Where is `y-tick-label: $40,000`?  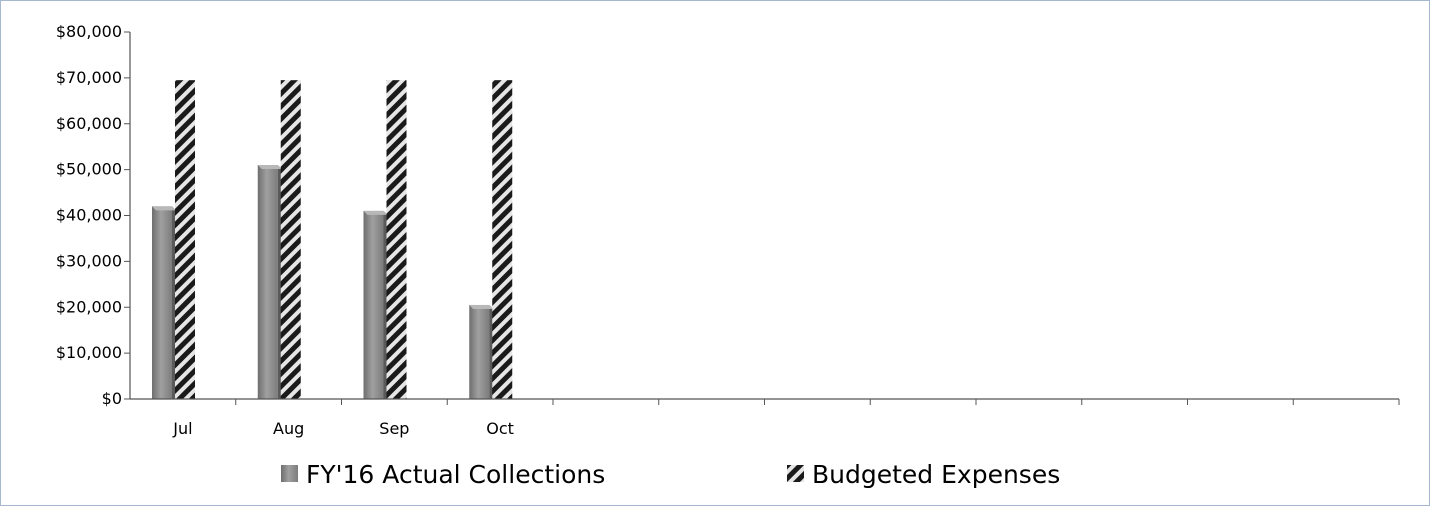
y-tick-label: $40,000 is located at coordinates (89, 215).